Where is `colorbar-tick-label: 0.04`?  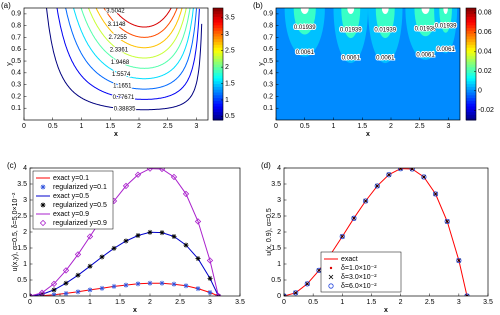
colorbar-tick-label: 0.04 is located at coordinates (485, 52).